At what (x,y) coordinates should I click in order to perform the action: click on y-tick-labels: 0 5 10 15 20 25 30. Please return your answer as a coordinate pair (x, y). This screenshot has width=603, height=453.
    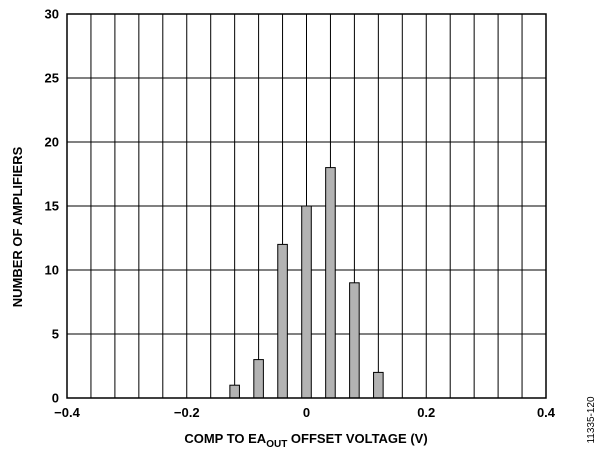
    Looking at the image, I should click on (52, 206).